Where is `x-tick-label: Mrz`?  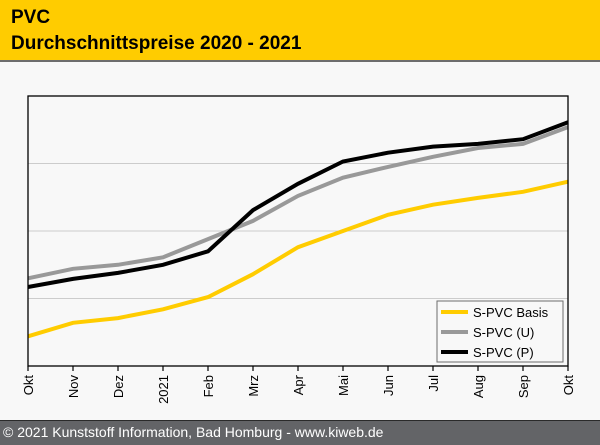
x-tick-label: Mrz is located at coordinates (253, 386).